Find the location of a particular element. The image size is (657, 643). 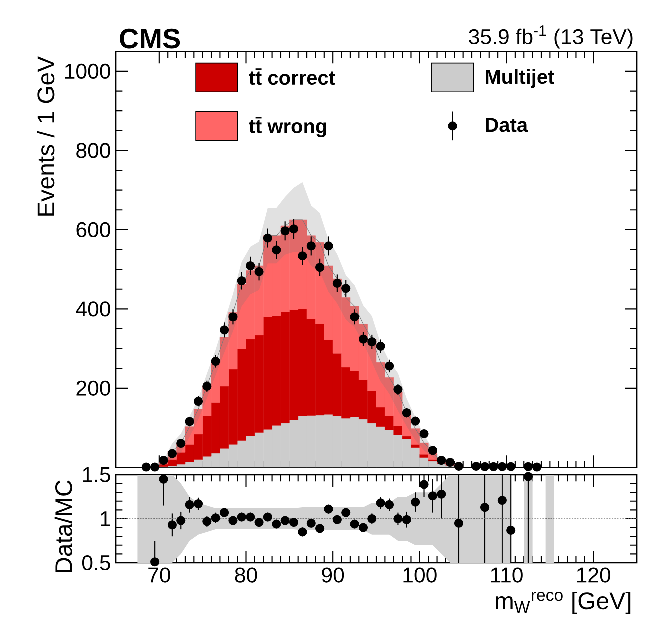

y-tick-label: 1 is located at coordinates (105, 519).